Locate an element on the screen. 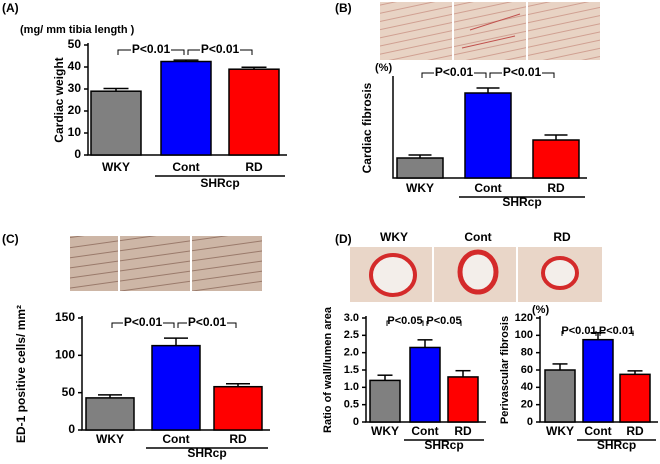  y-tick-label: 3.0 is located at coordinates (351, 318).